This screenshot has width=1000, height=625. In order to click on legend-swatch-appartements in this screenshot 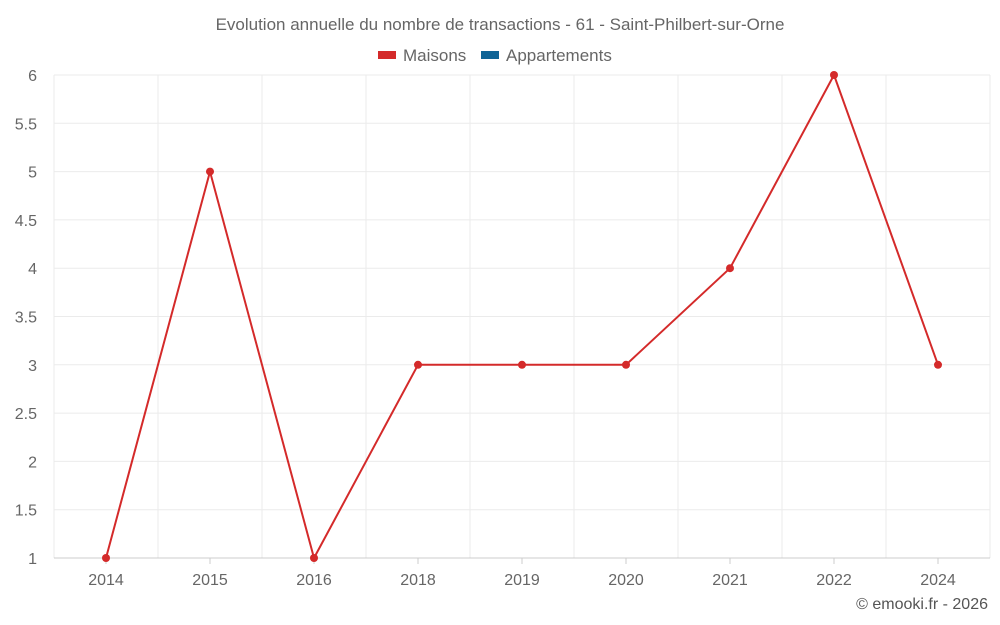, I will do `click(490, 55)`.